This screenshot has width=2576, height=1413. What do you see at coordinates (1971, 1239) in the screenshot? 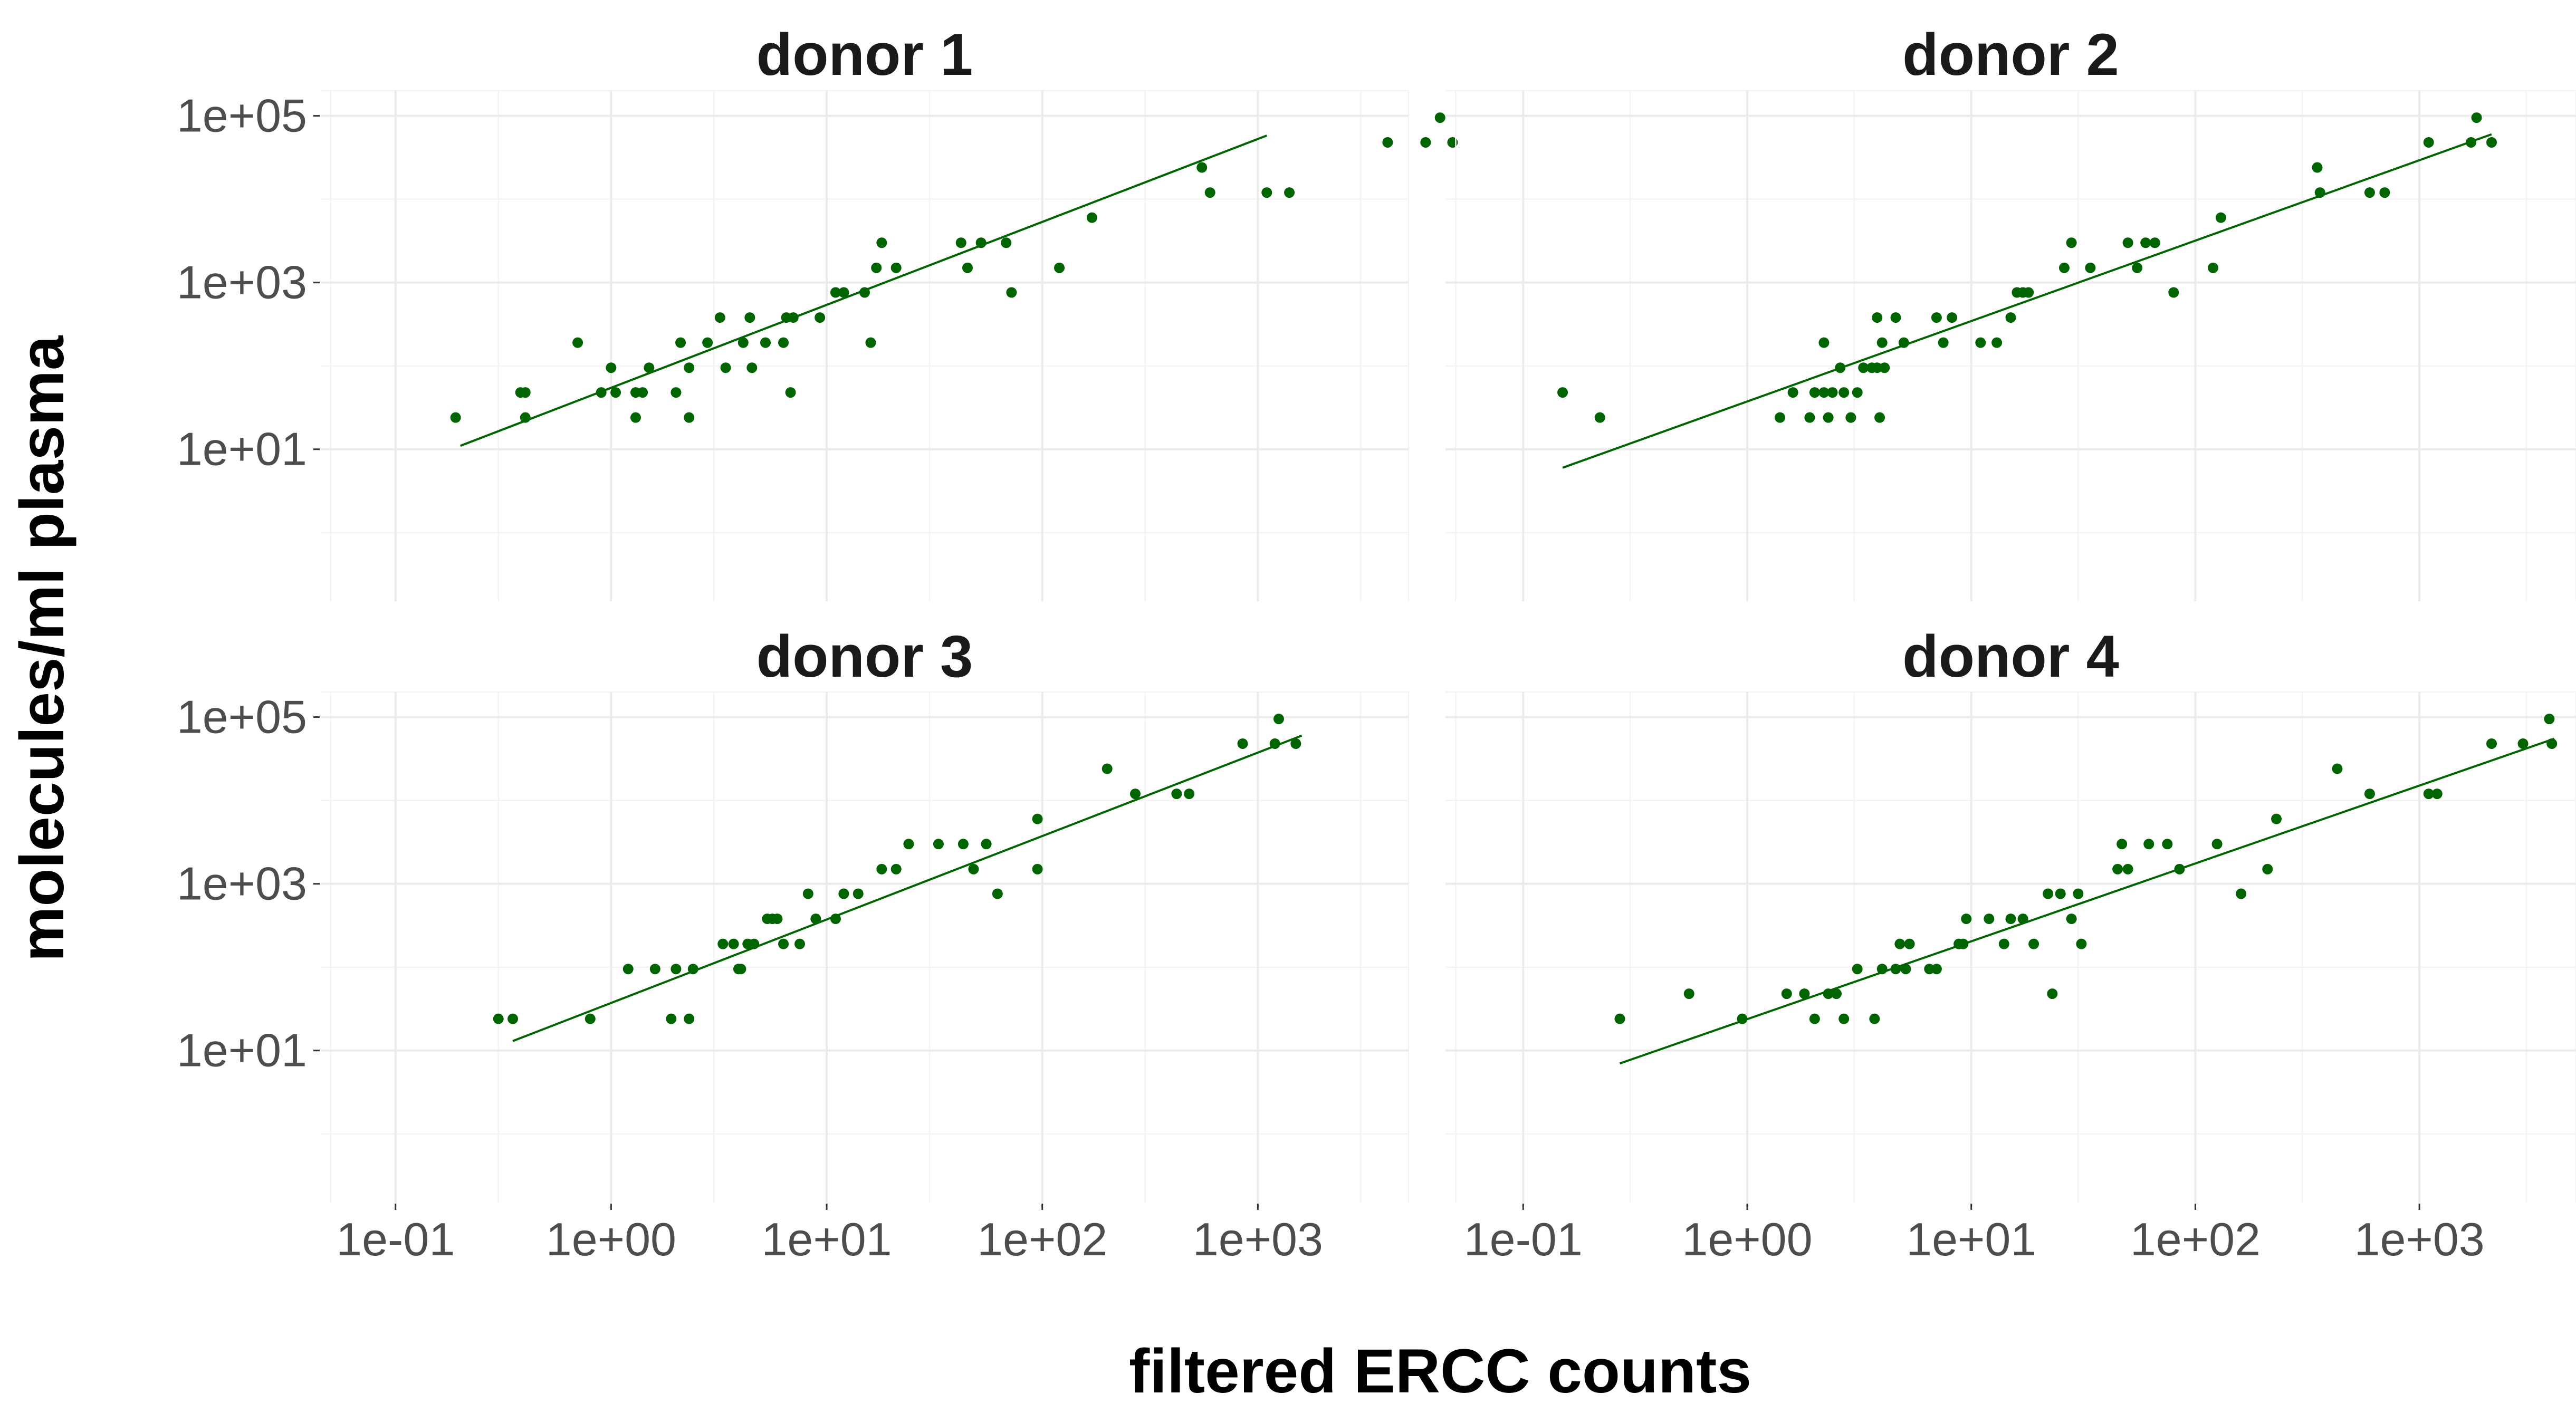
I see `x-tick-label: 1e+01` at bounding box center [1971, 1239].